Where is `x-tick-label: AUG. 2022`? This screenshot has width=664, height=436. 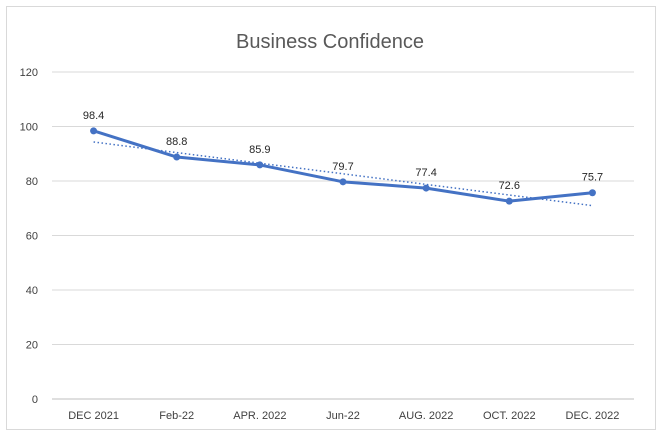
x-tick-label: AUG. 2022 is located at coordinates (426, 416).